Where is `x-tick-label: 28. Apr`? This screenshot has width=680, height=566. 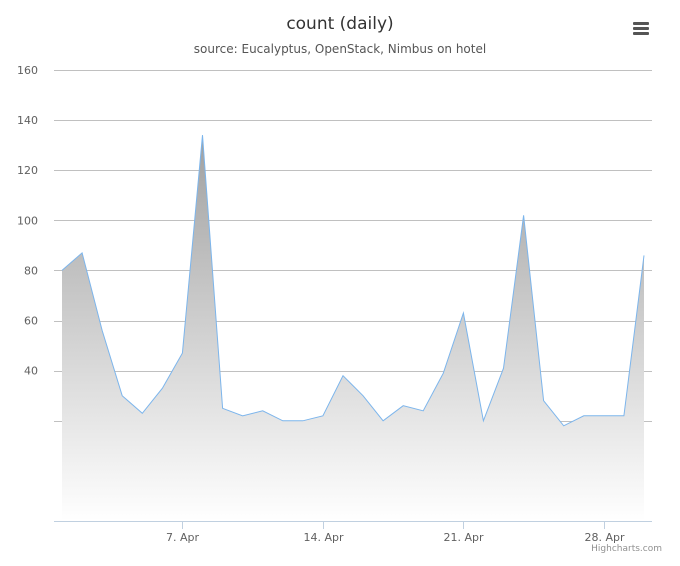 x-tick-label: 28. Apr is located at coordinates (604, 537).